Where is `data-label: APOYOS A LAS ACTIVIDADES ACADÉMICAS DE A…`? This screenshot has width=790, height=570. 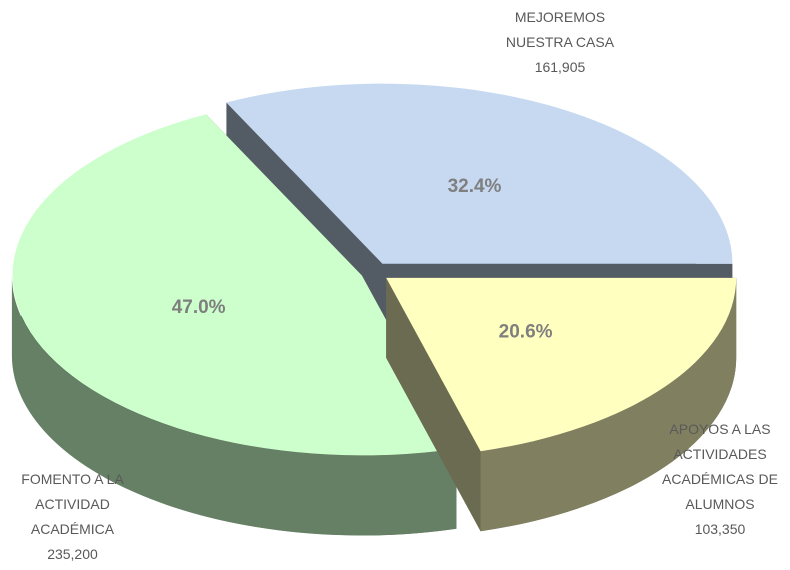
data-label: APOYOS A LAS ACTIVIDADES ACADÉMICAS DE A… is located at coordinates (717, 479).